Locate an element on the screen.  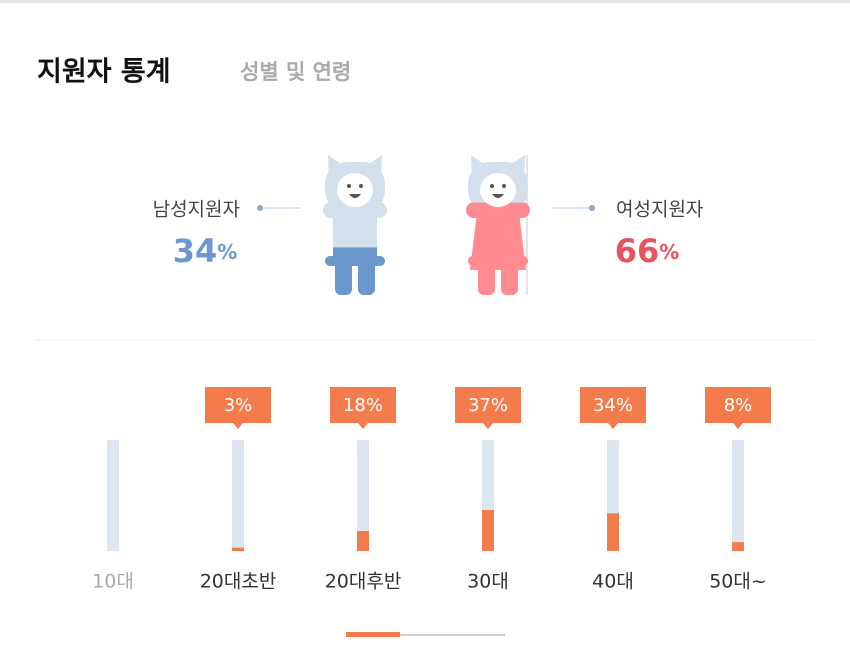
category-label: 10대 is located at coordinates (113, 582).